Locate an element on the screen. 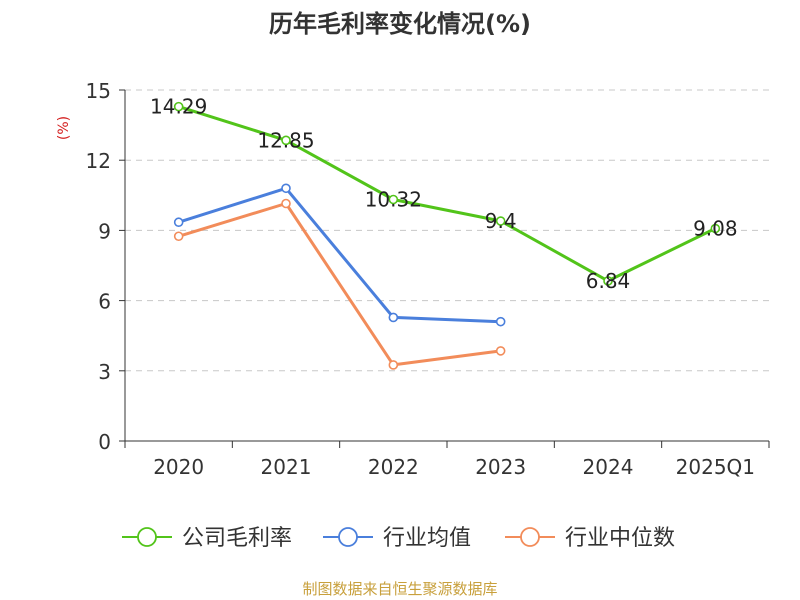  y-tick-label: 12 is located at coordinates (98, 161).